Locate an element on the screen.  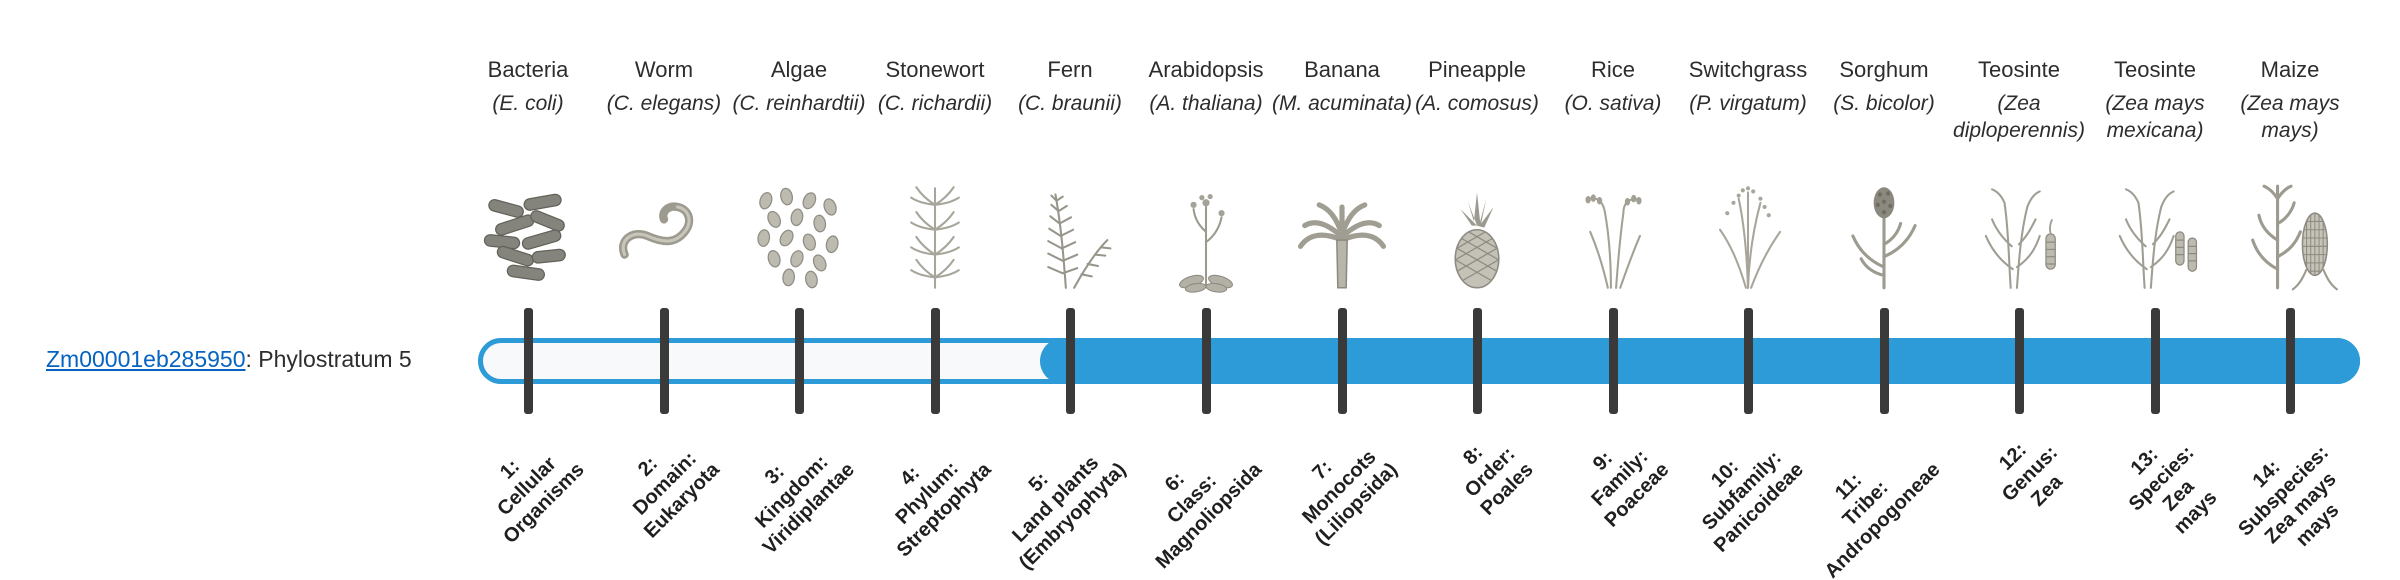
organism-common-name: Algae is located at coordinates (799, 69).